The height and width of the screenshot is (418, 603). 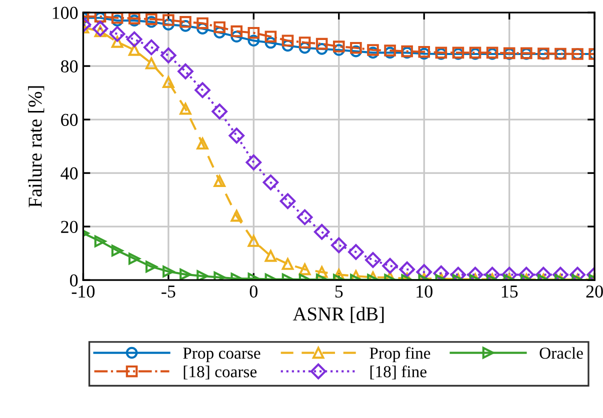 What do you see at coordinates (339, 292) in the screenshot?
I see `x-tick-label: 5` at bounding box center [339, 292].